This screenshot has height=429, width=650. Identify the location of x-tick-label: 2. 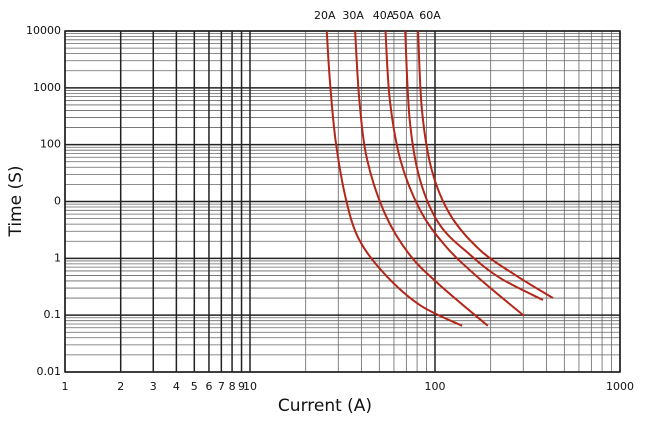
(120, 386).